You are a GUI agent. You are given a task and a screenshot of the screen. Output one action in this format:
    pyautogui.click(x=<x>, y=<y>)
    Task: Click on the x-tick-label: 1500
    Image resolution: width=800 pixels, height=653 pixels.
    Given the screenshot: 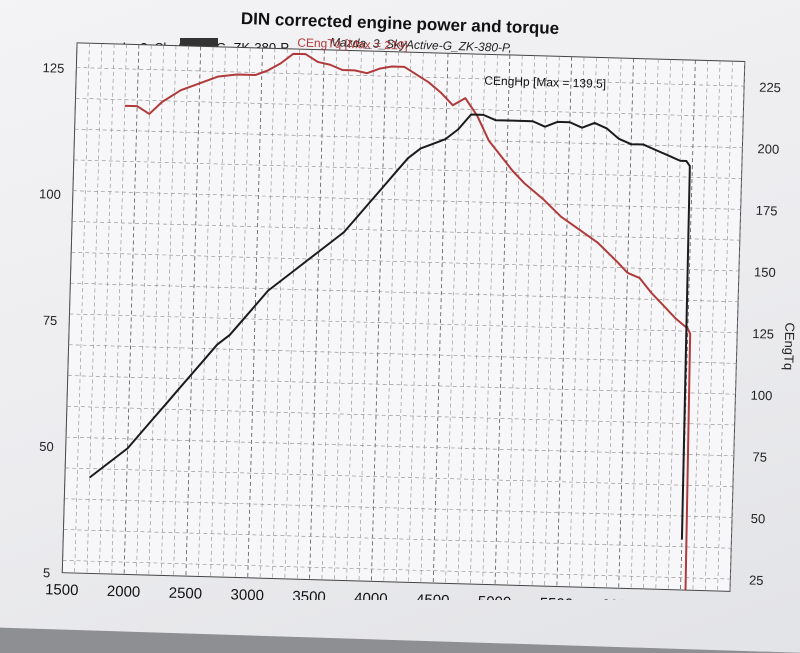 What is the action you would take?
    pyautogui.click(x=62, y=590)
    